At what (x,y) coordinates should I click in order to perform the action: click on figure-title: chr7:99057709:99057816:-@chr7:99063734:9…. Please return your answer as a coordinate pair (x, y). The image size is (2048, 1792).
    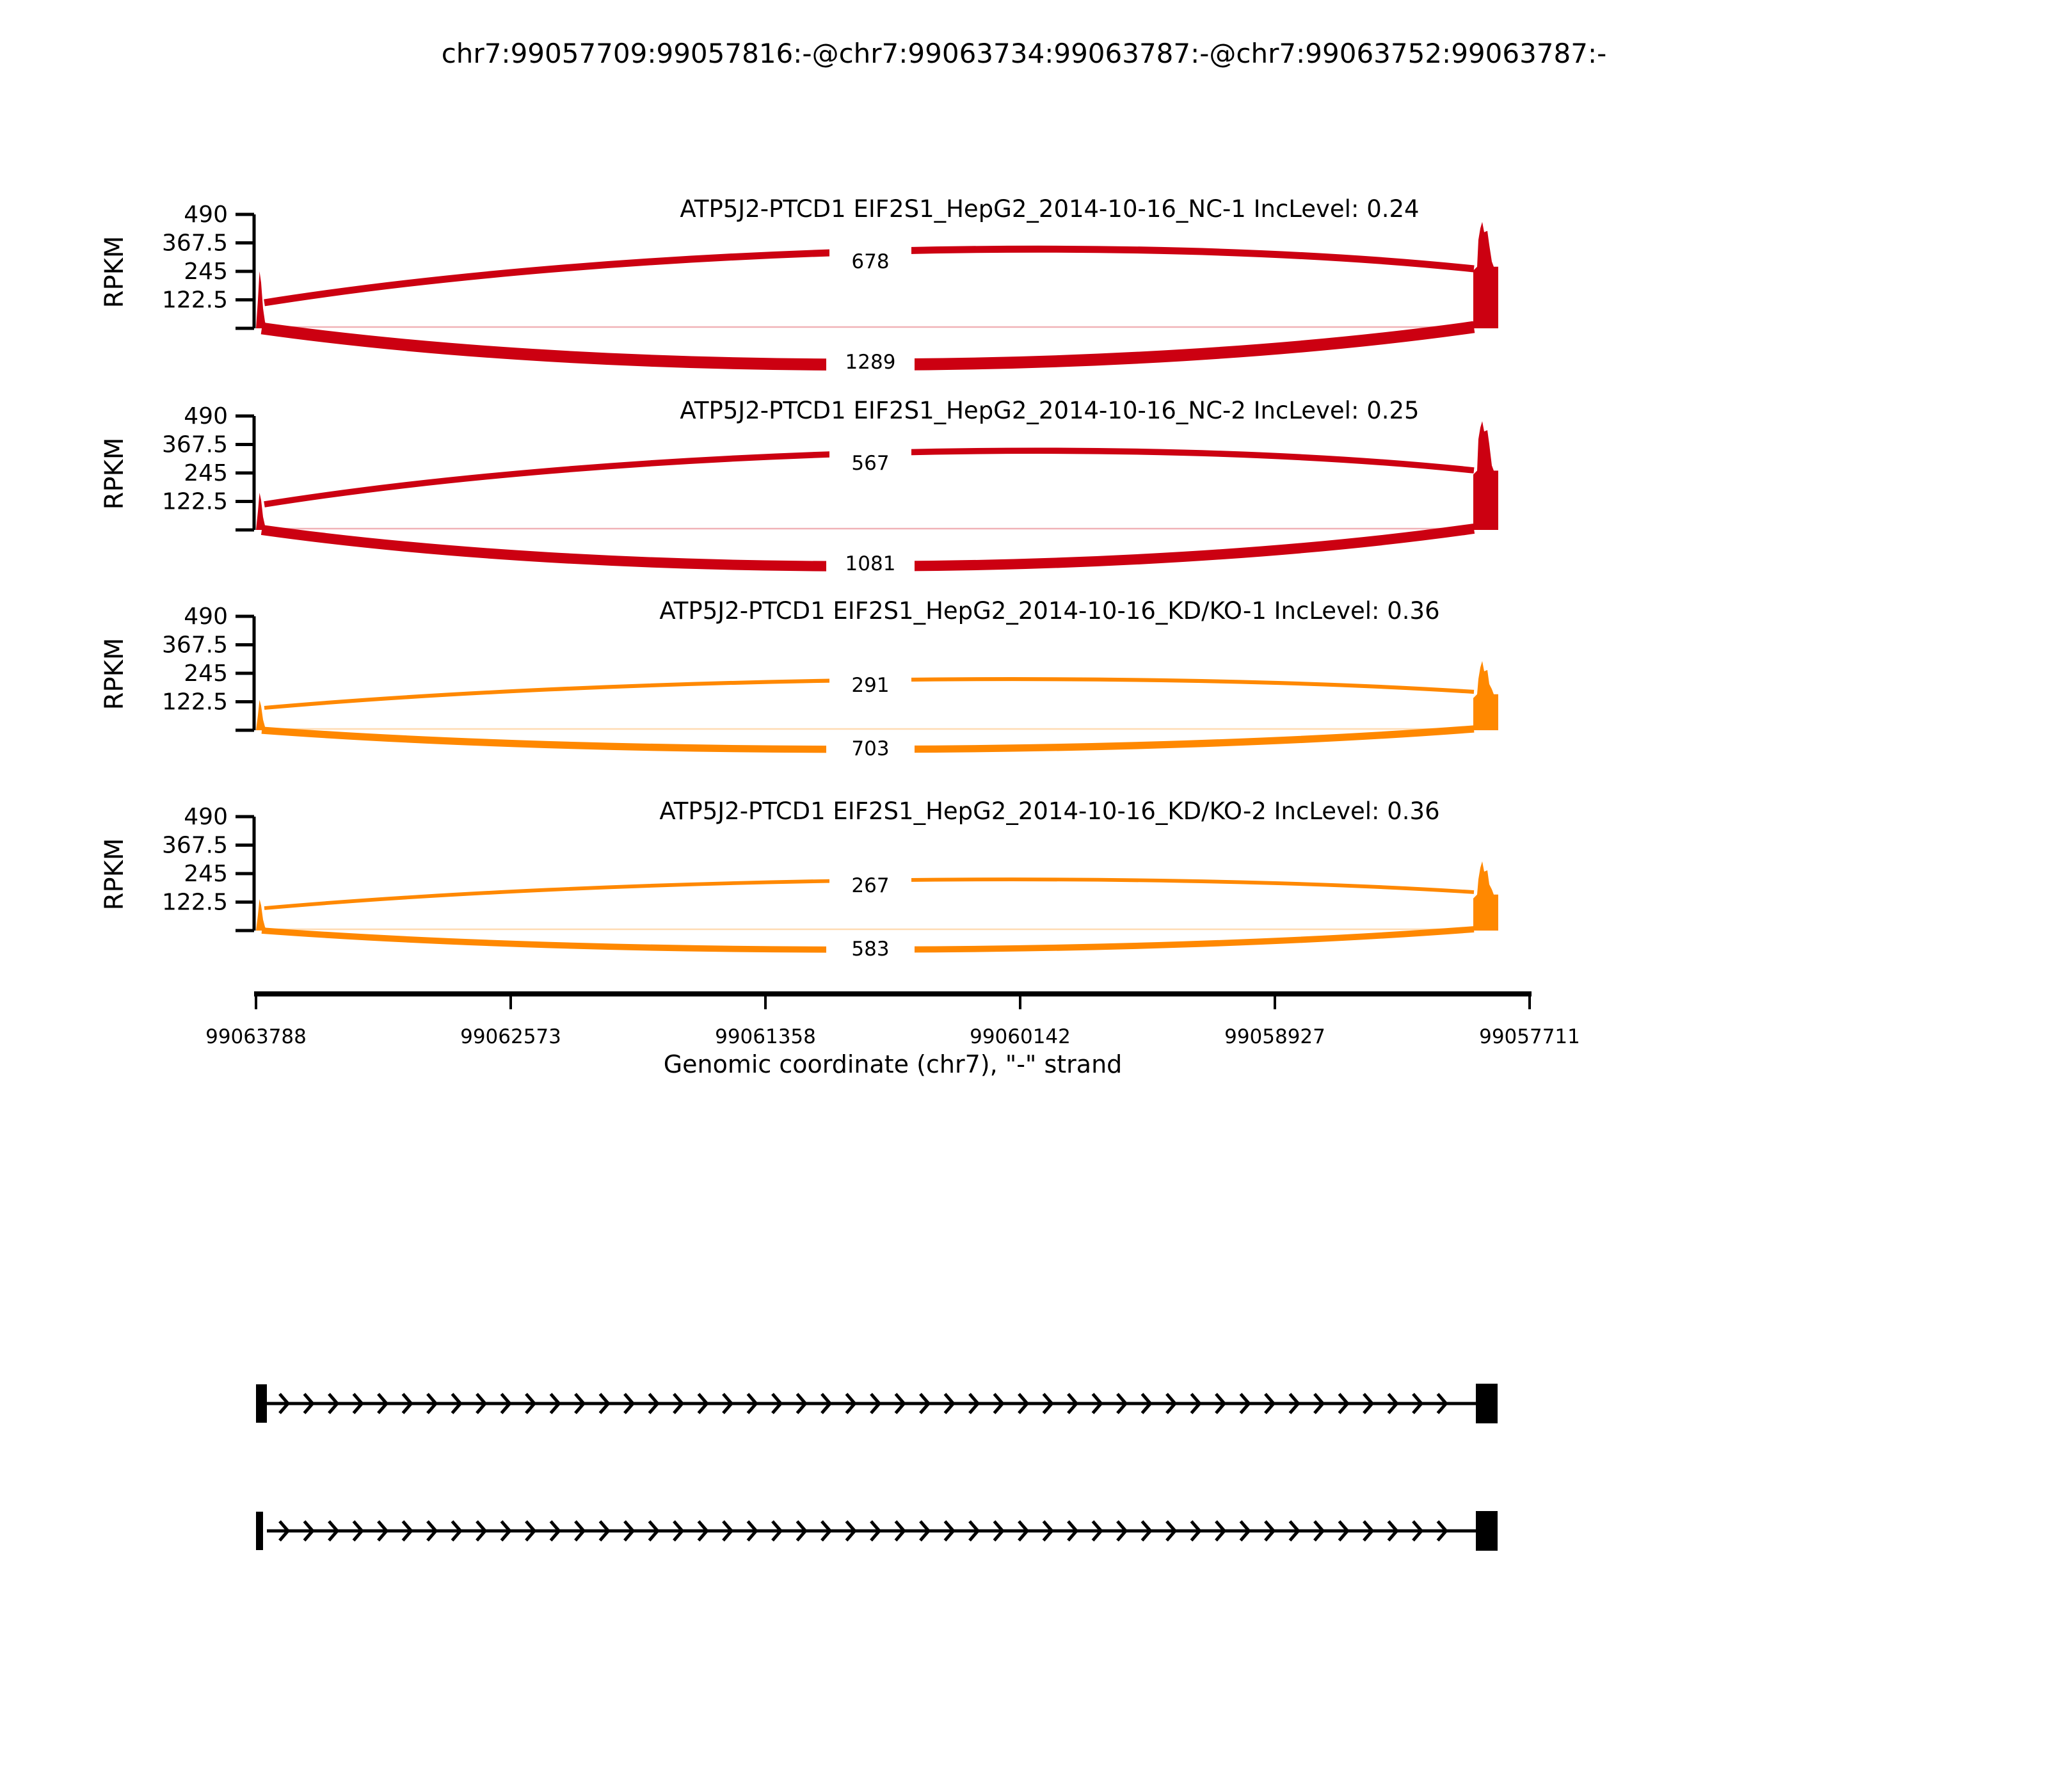
    Looking at the image, I should click on (1024, 53).